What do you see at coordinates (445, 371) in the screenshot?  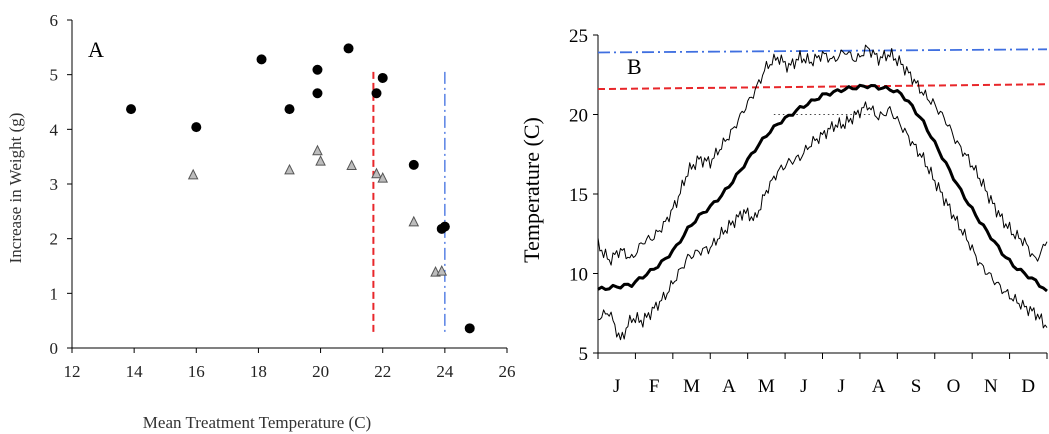 I see `panel-a-x-tick-label: 24` at bounding box center [445, 371].